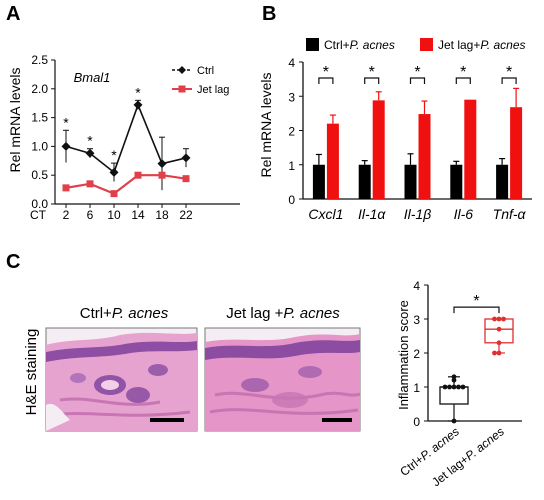 This screenshot has height=500, width=544. What do you see at coordinates (282, 379) in the screenshot?
I see `histology-image-jetlag` at bounding box center [282, 379].